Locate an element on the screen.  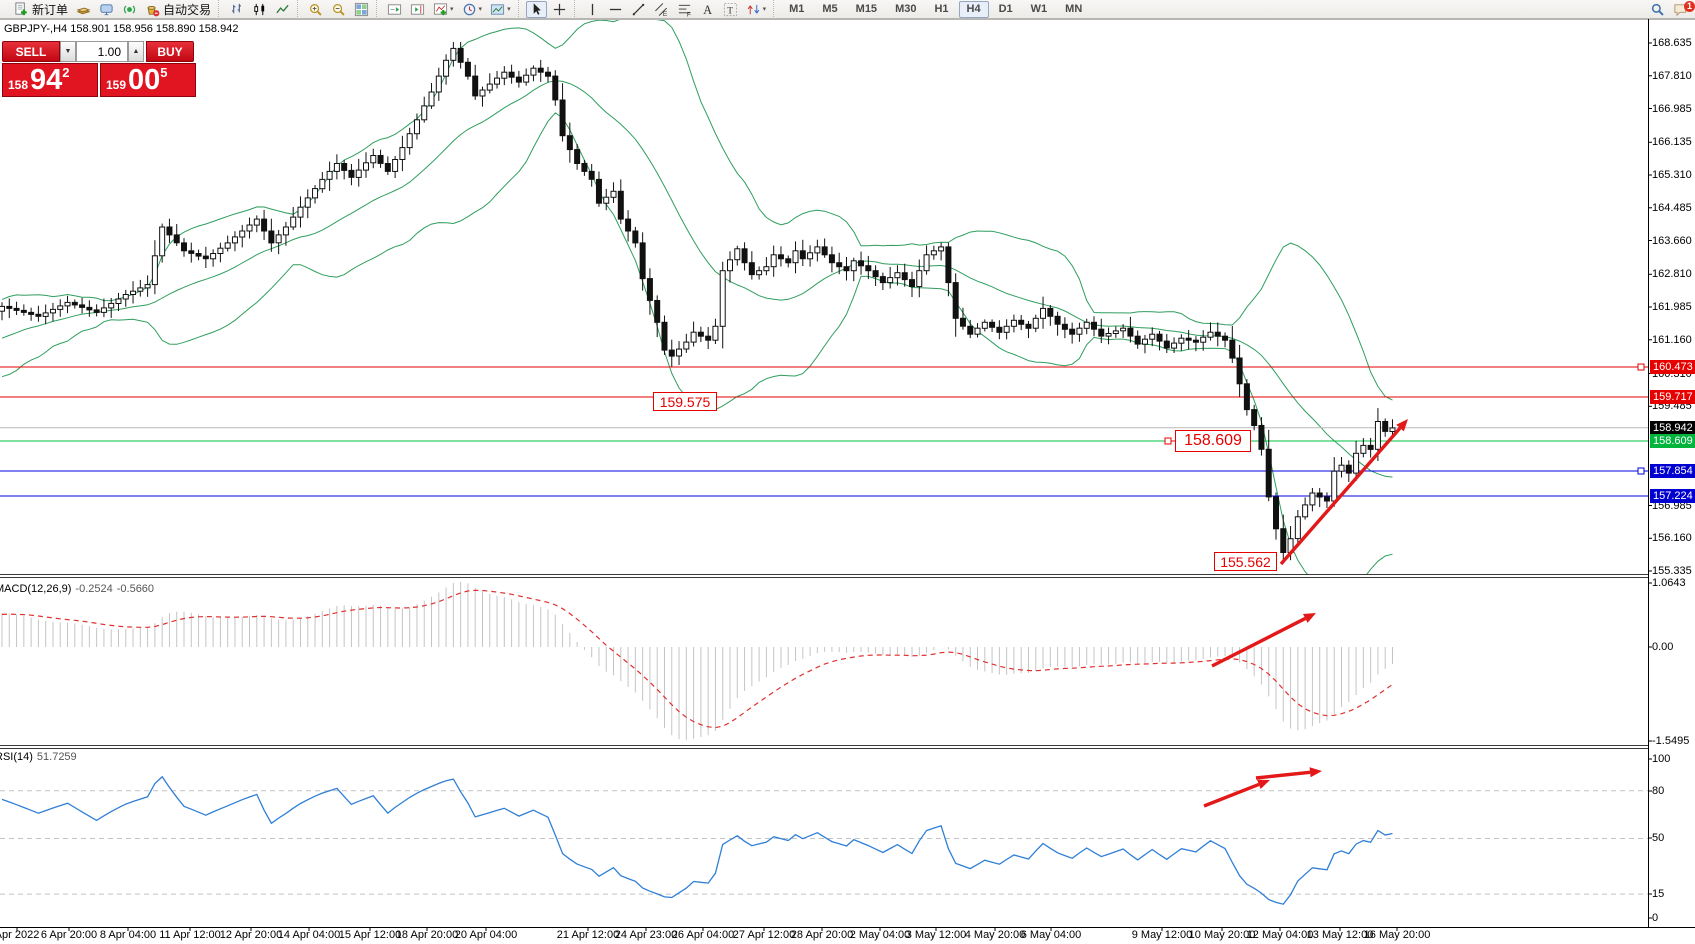
timeframe-d1: D1 is located at coordinates (1006, 9).